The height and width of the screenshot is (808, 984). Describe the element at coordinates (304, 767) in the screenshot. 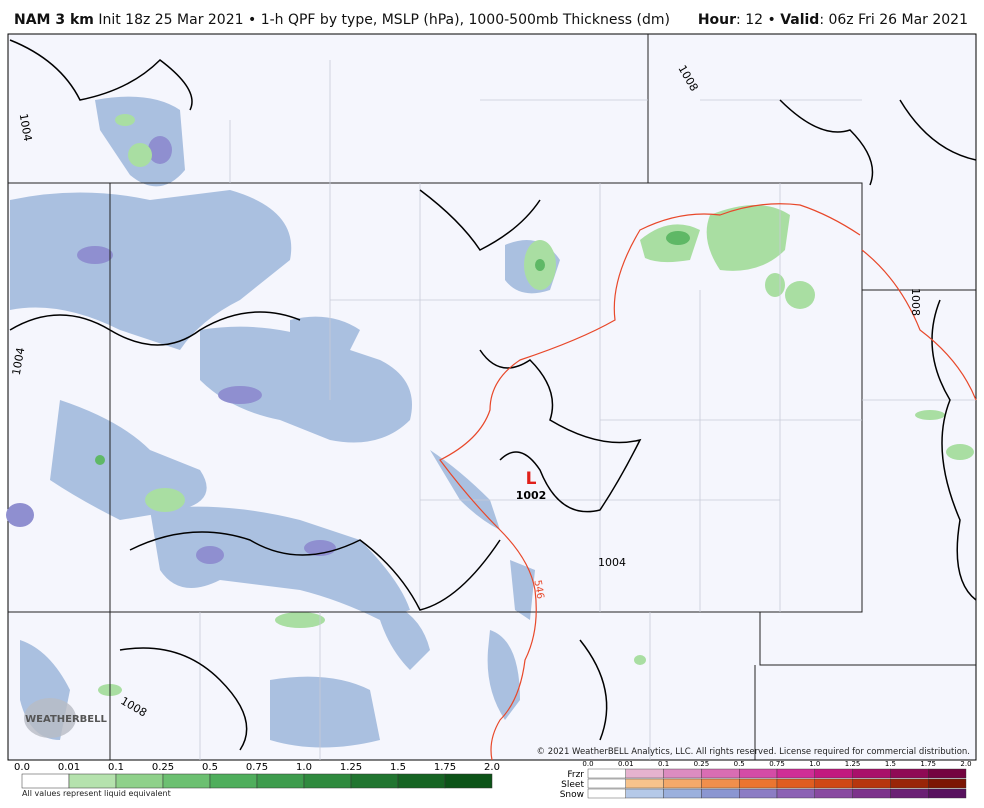

I see `legend-tick: 1.0` at that location.